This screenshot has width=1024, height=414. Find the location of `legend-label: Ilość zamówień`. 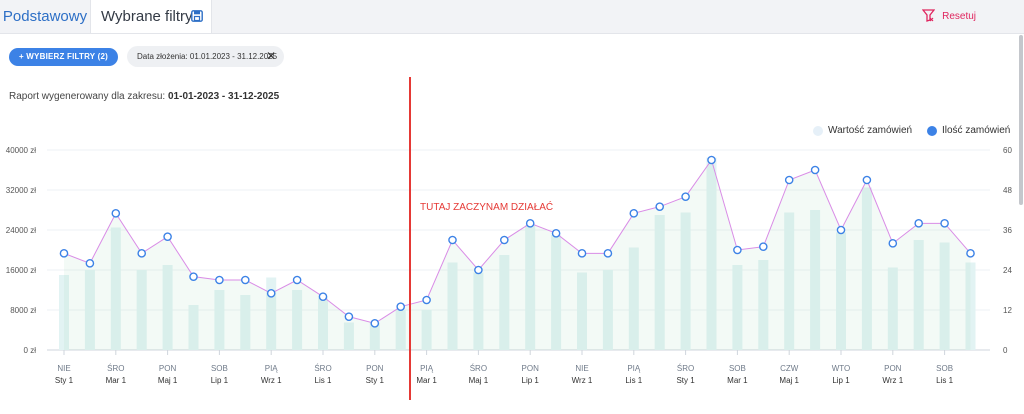

legend-label: Ilość zamówień is located at coordinates (976, 130).